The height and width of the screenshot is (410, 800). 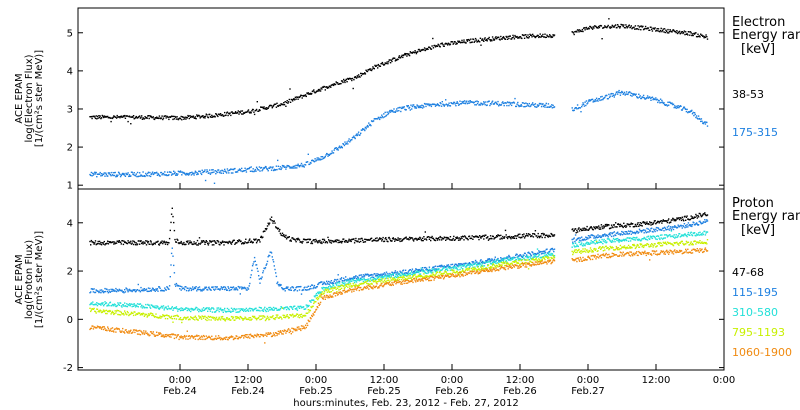 I want to click on x-tick-label-date: Feb.26, so click(x=452, y=391).